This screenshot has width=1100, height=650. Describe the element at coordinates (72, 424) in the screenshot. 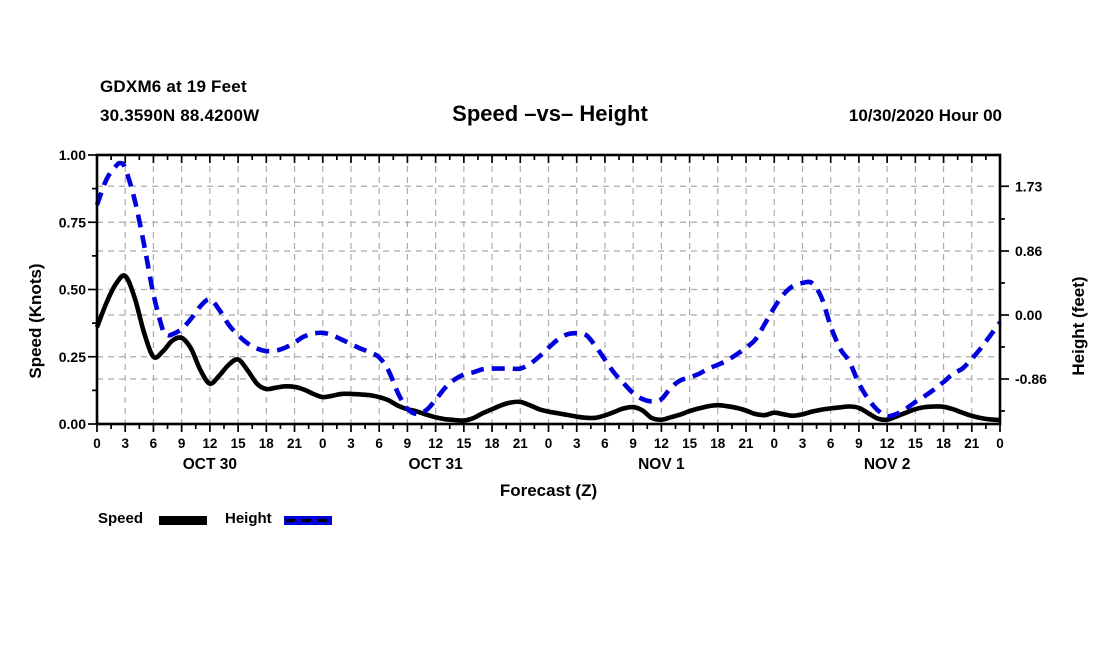

I see `left-tick-label: 0.00` at that location.